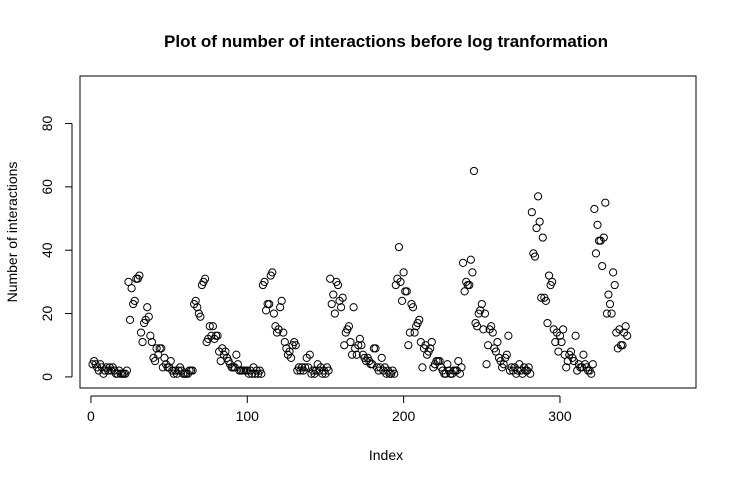 Image resolution: width=735 pixels, height=484 pixels. What do you see at coordinates (12, 232) in the screenshot?
I see `y-axis-label: Number of interactions` at bounding box center [12, 232].